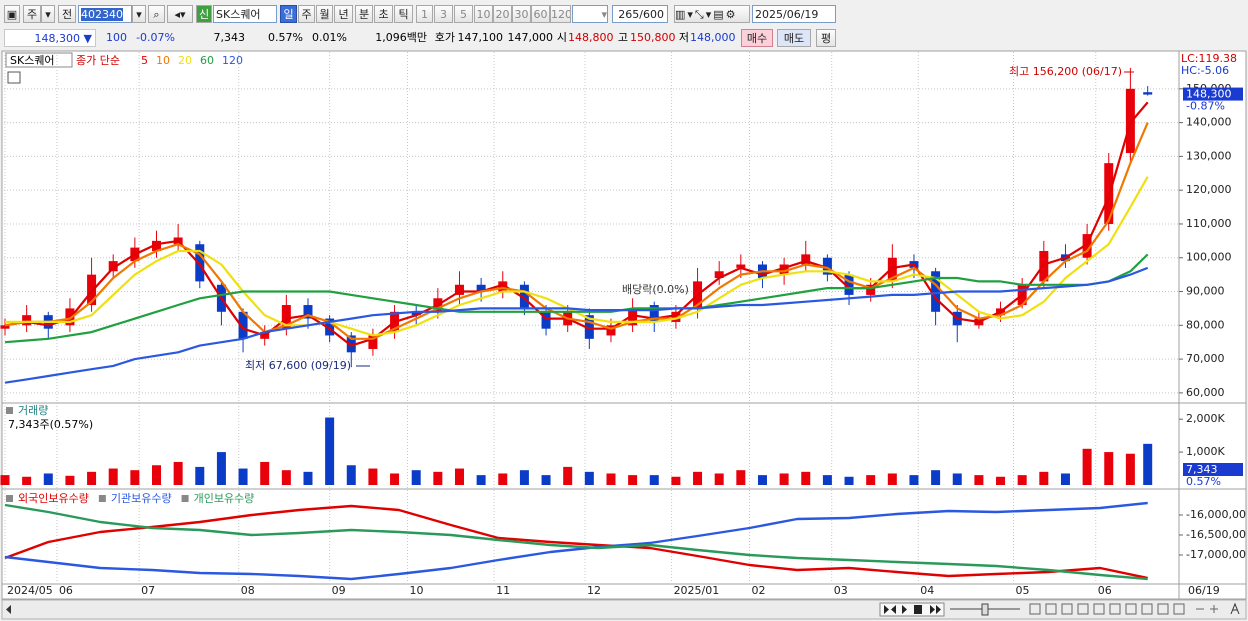 This screenshot has height=621, width=1248. Describe the element at coordinates (33, 410) in the screenshot. I see `volume-title: 거래량` at that location.